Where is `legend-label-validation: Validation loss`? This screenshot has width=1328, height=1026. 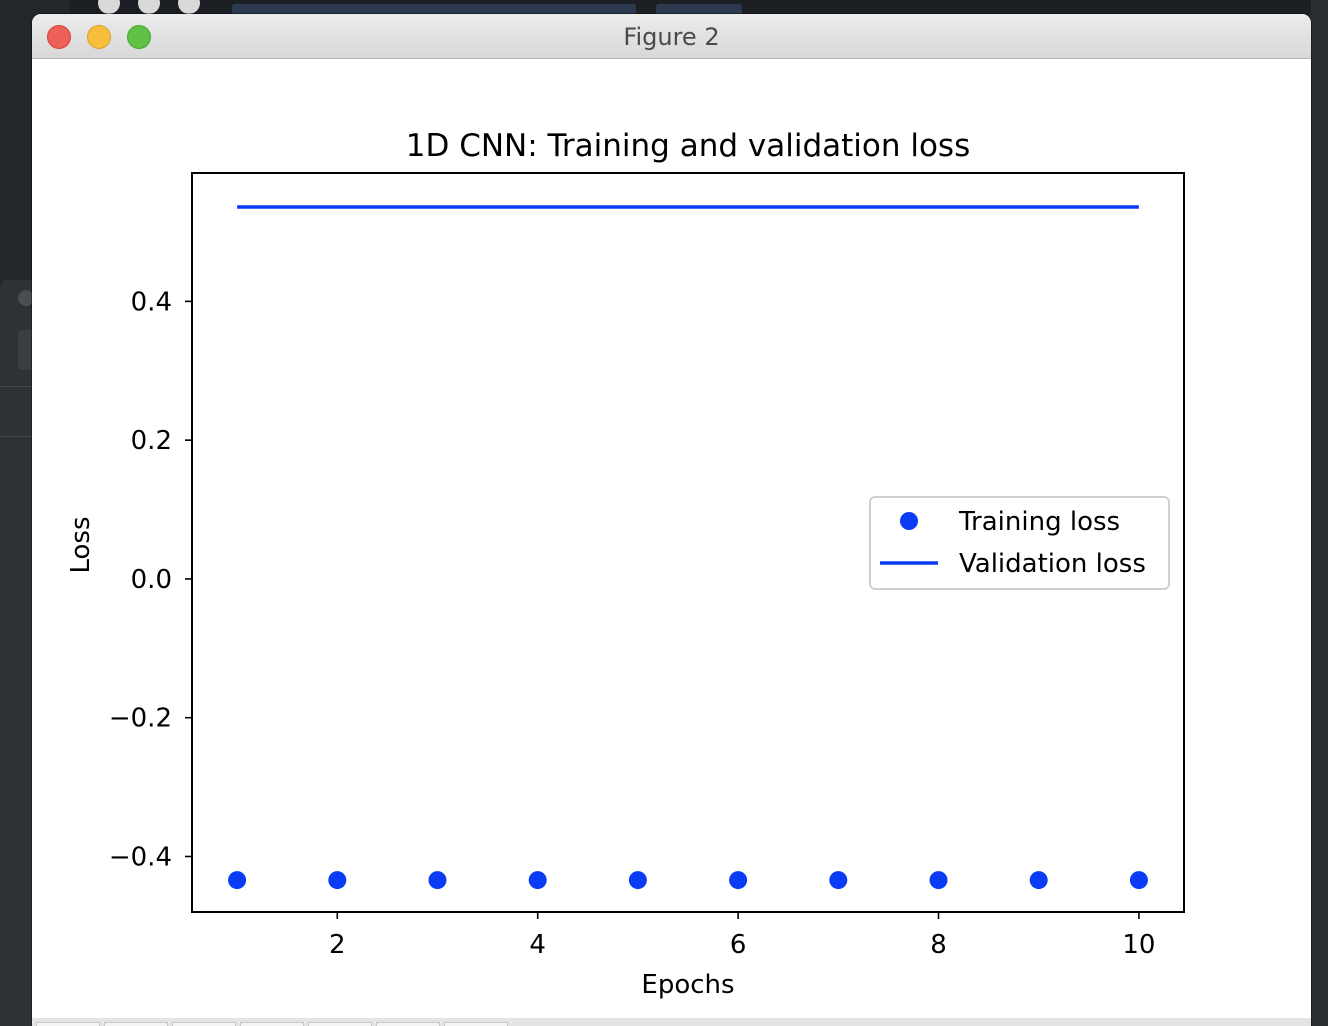 legend-label-validation: Validation loss is located at coordinates (1052, 564).